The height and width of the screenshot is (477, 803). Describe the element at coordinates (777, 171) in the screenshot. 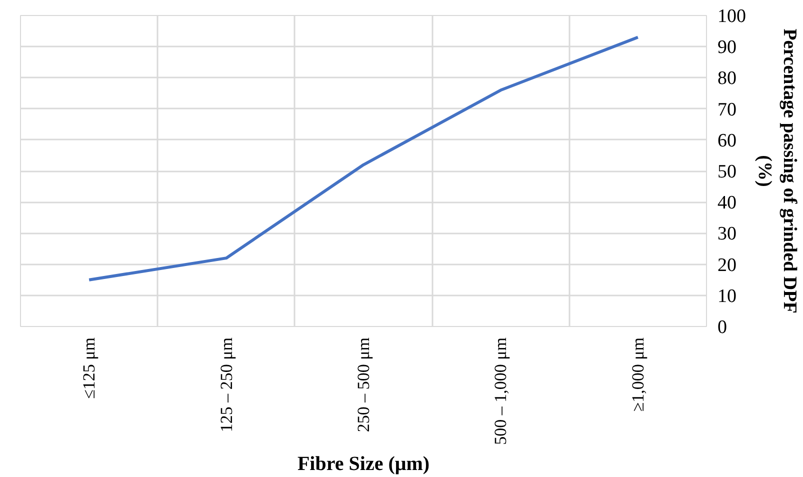

I see `y-axis-title: Percentage passing of grinded DPF (%)` at that location.